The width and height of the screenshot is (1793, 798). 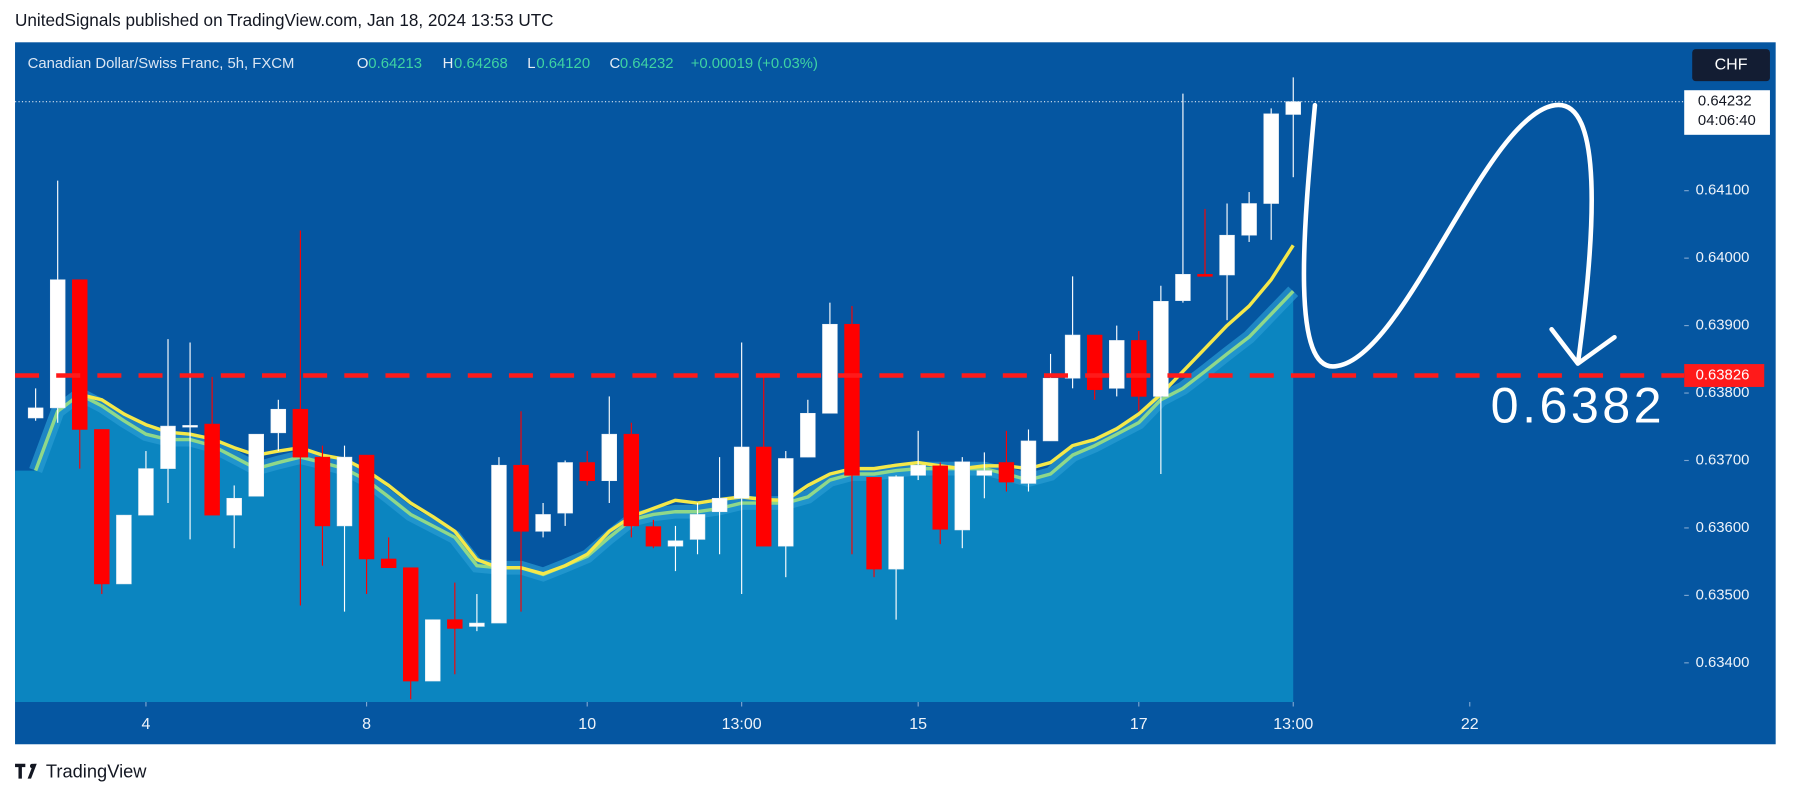 What do you see at coordinates (366, 724) in the screenshot?
I see `x-tick-label: 8` at bounding box center [366, 724].